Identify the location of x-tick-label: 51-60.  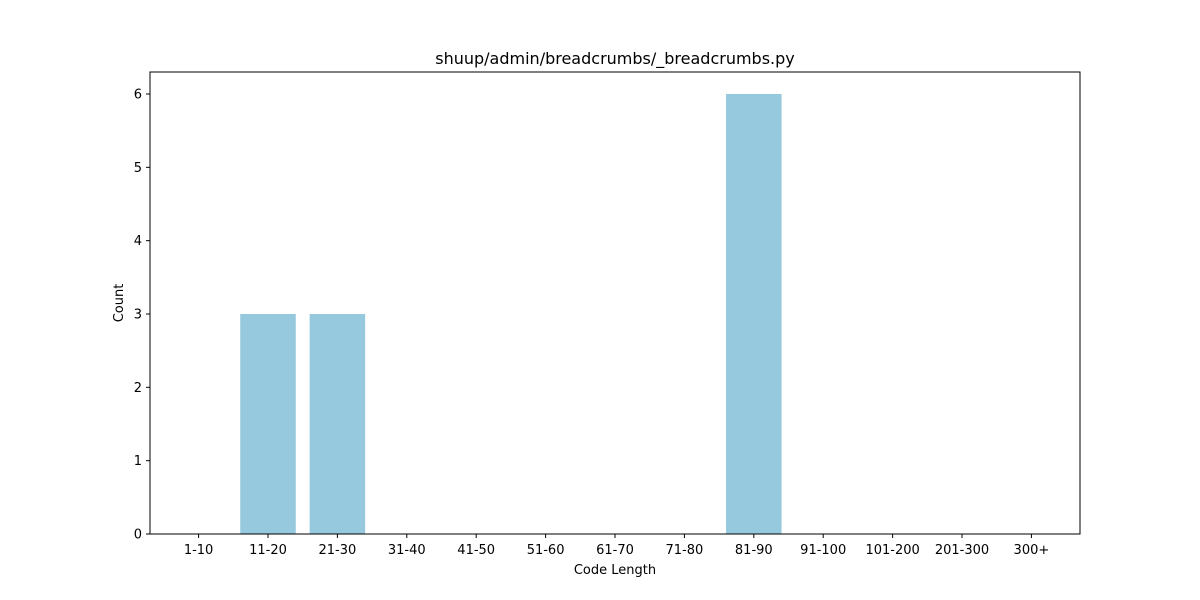
(546, 550).